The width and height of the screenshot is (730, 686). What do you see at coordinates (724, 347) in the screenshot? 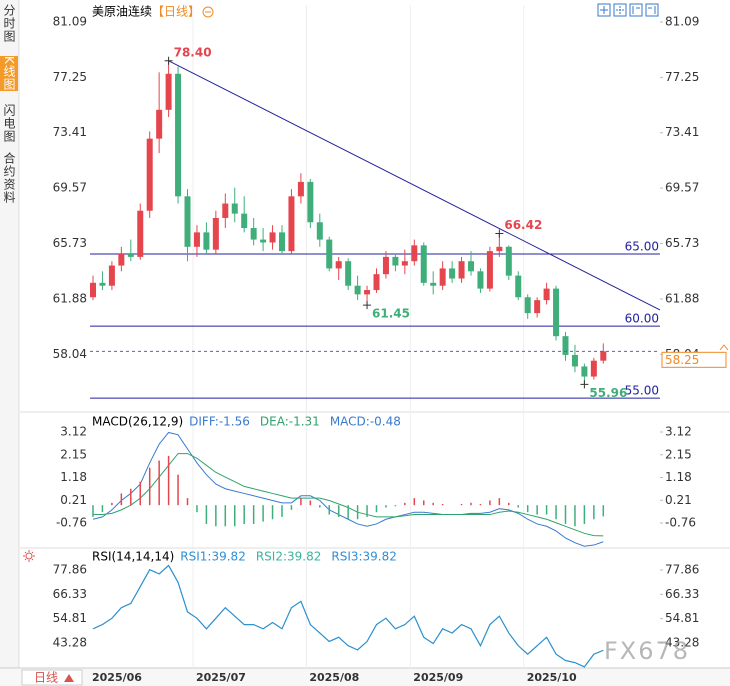
I see `last-price-arrow` at bounding box center [724, 347].